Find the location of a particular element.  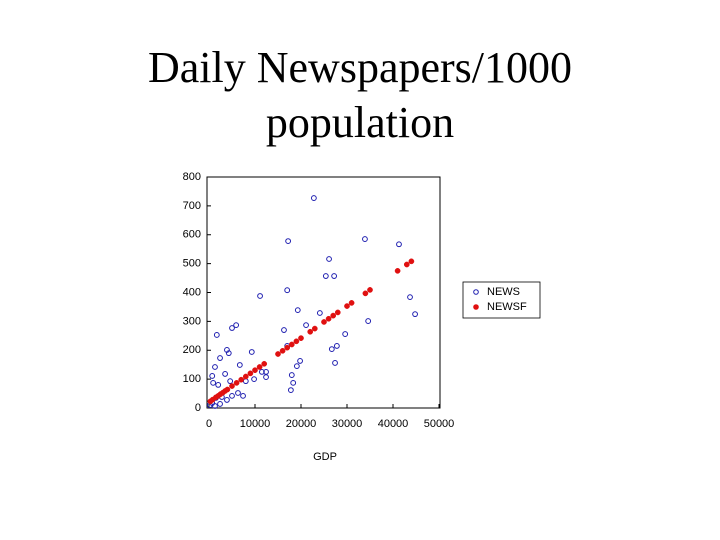

legend-box is located at coordinates (501, 300).